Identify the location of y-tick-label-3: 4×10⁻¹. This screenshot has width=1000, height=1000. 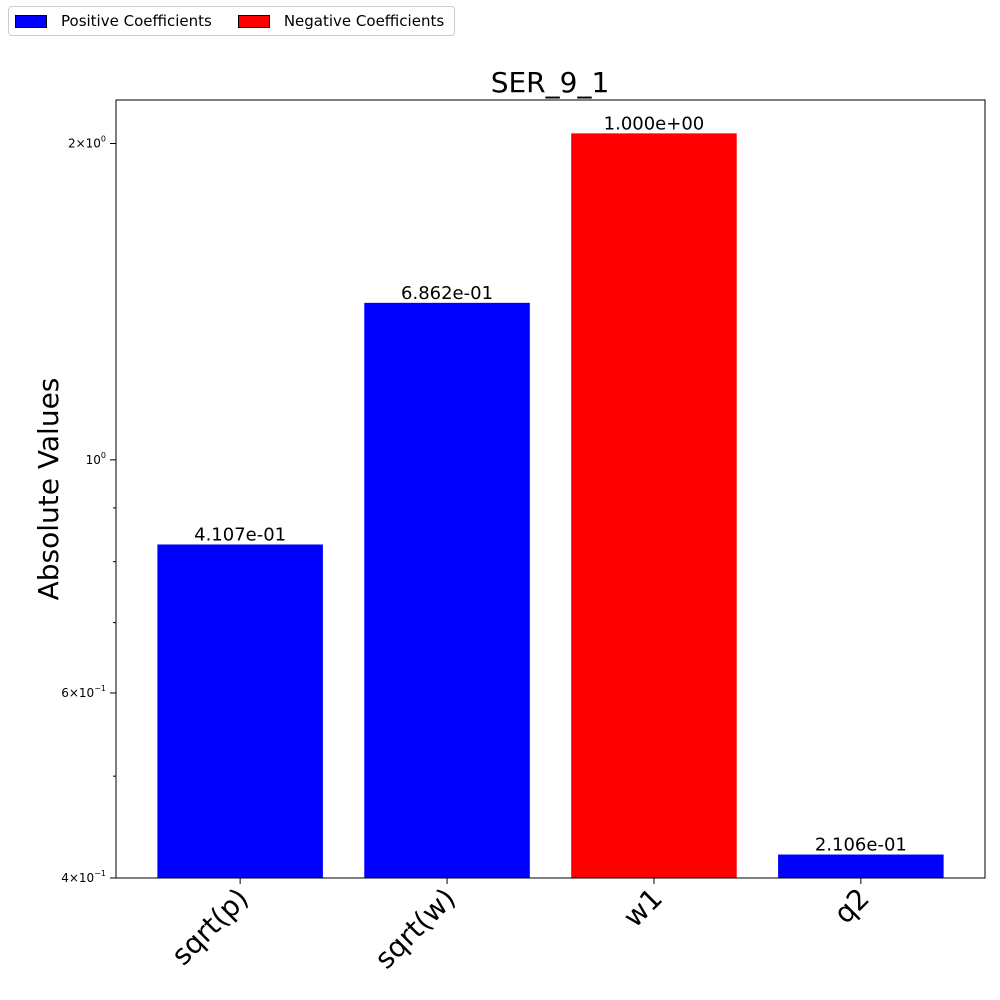
(83, 877).